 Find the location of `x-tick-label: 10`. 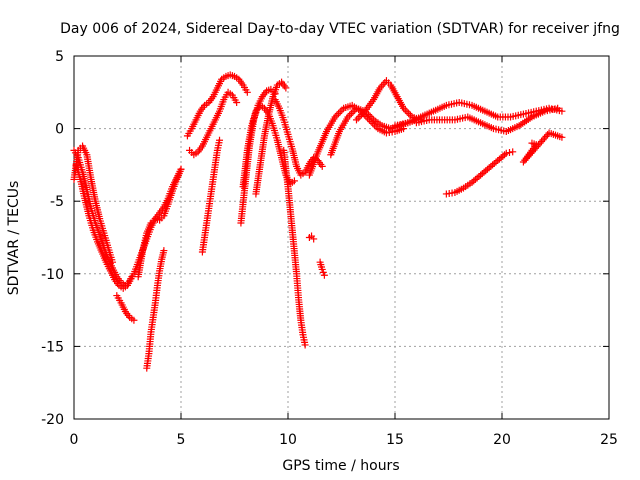

x-tick-label: 10 is located at coordinates (288, 440).